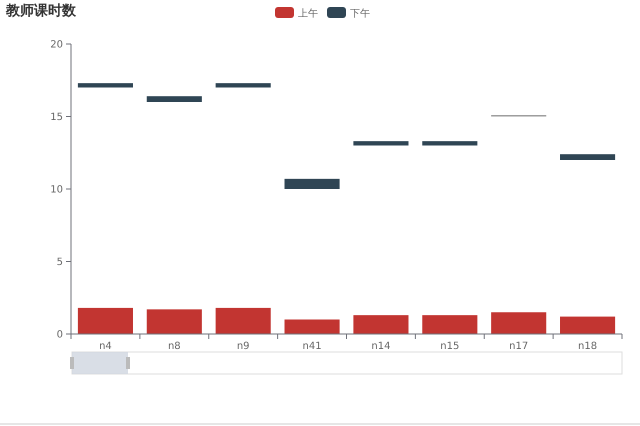  I want to click on y-tick-label: 5, so click(59, 262).